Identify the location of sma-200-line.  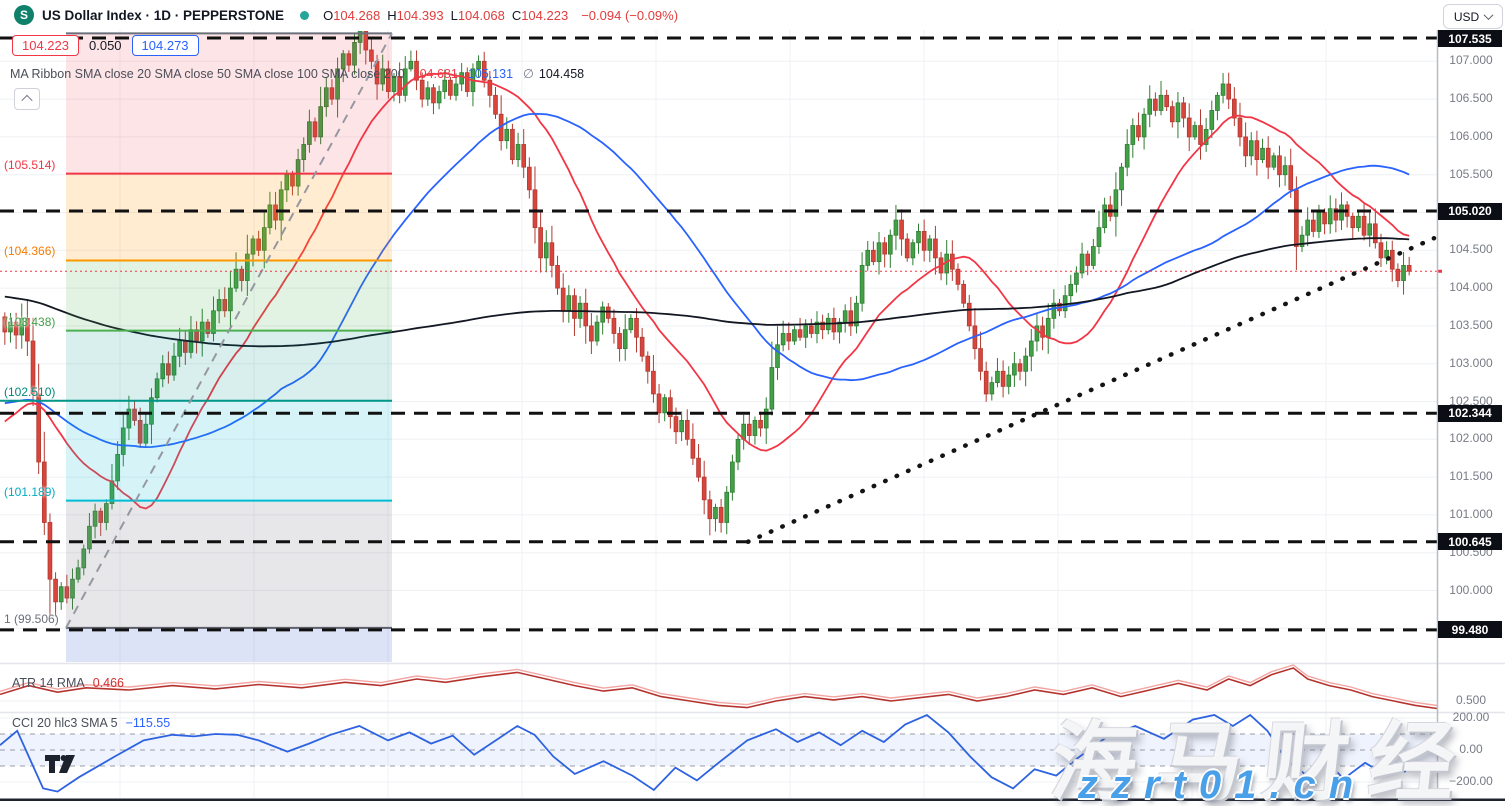
(707, 292).